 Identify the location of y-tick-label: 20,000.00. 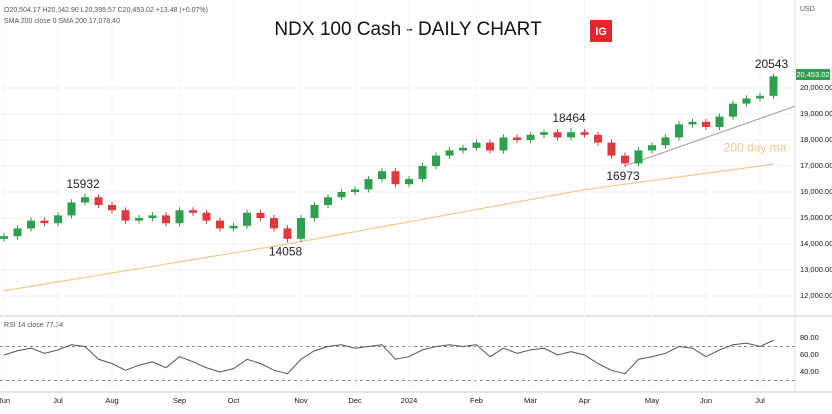
(816, 87).